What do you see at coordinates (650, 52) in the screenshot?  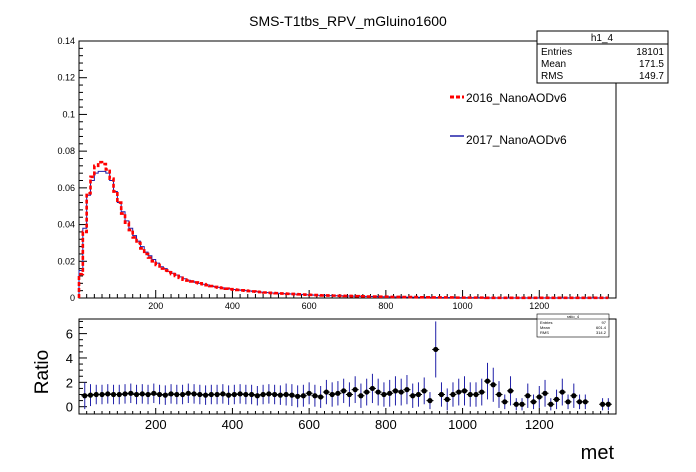 I see `stats-entries-value: 18101` at bounding box center [650, 52].